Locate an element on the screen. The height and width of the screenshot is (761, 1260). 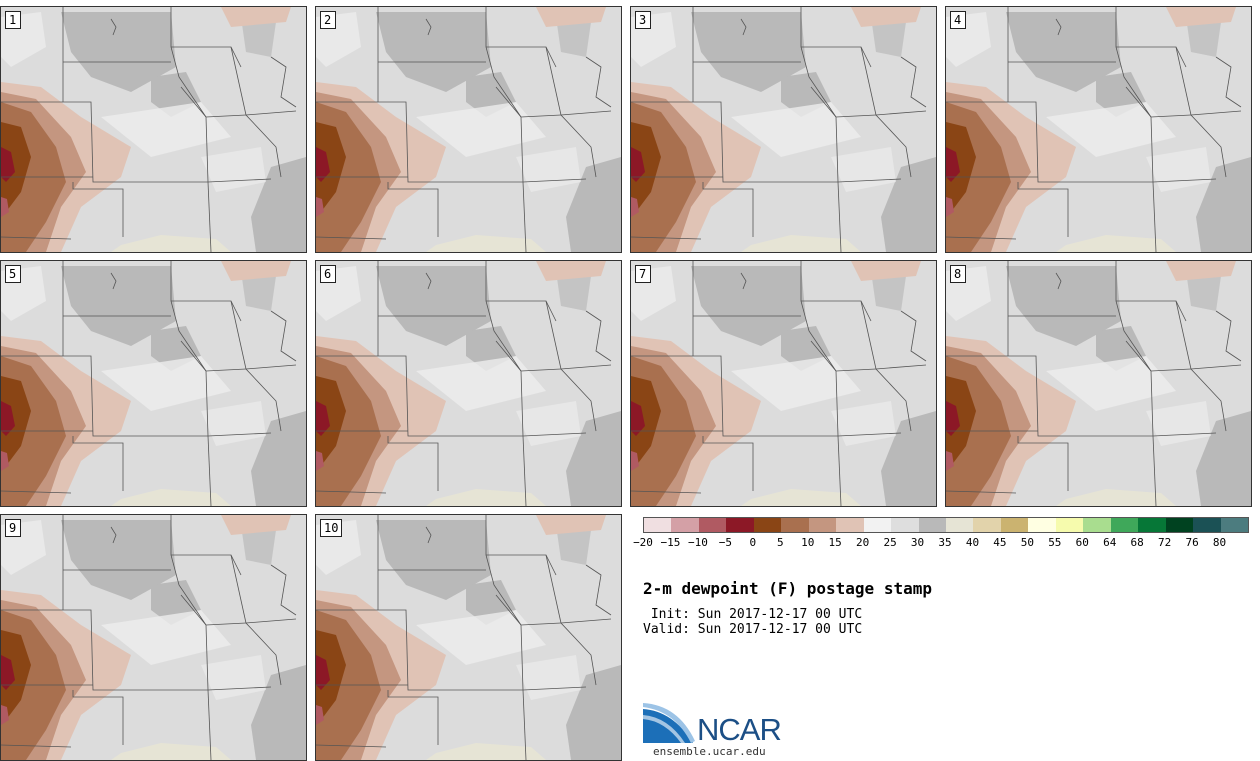
ensemble-member-panel: 10 is located at coordinates (468, 637).